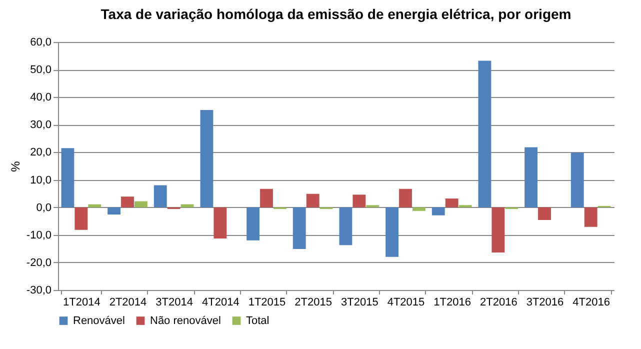 Image resolution: width=641 pixels, height=349 pixels. I want to click on y-axis-title: %, so click(15, 166).